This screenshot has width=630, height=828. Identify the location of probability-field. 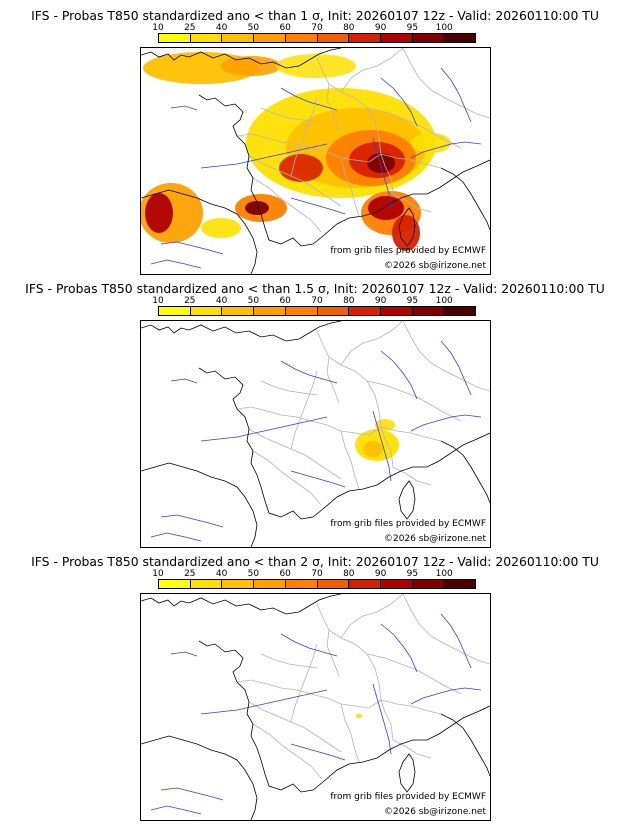
(296, 151).